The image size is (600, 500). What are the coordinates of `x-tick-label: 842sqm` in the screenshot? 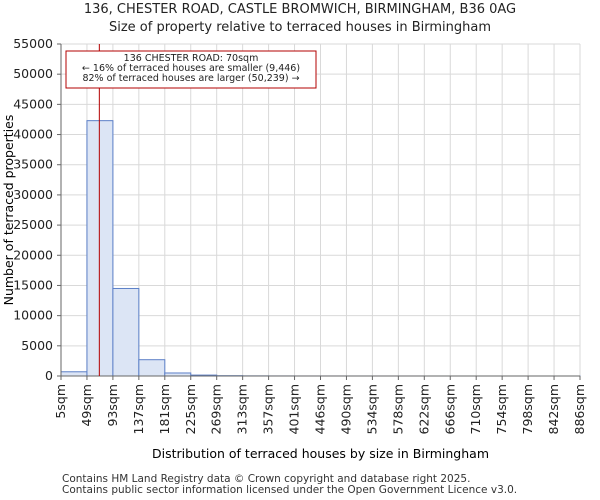 It's located at (553, 409).